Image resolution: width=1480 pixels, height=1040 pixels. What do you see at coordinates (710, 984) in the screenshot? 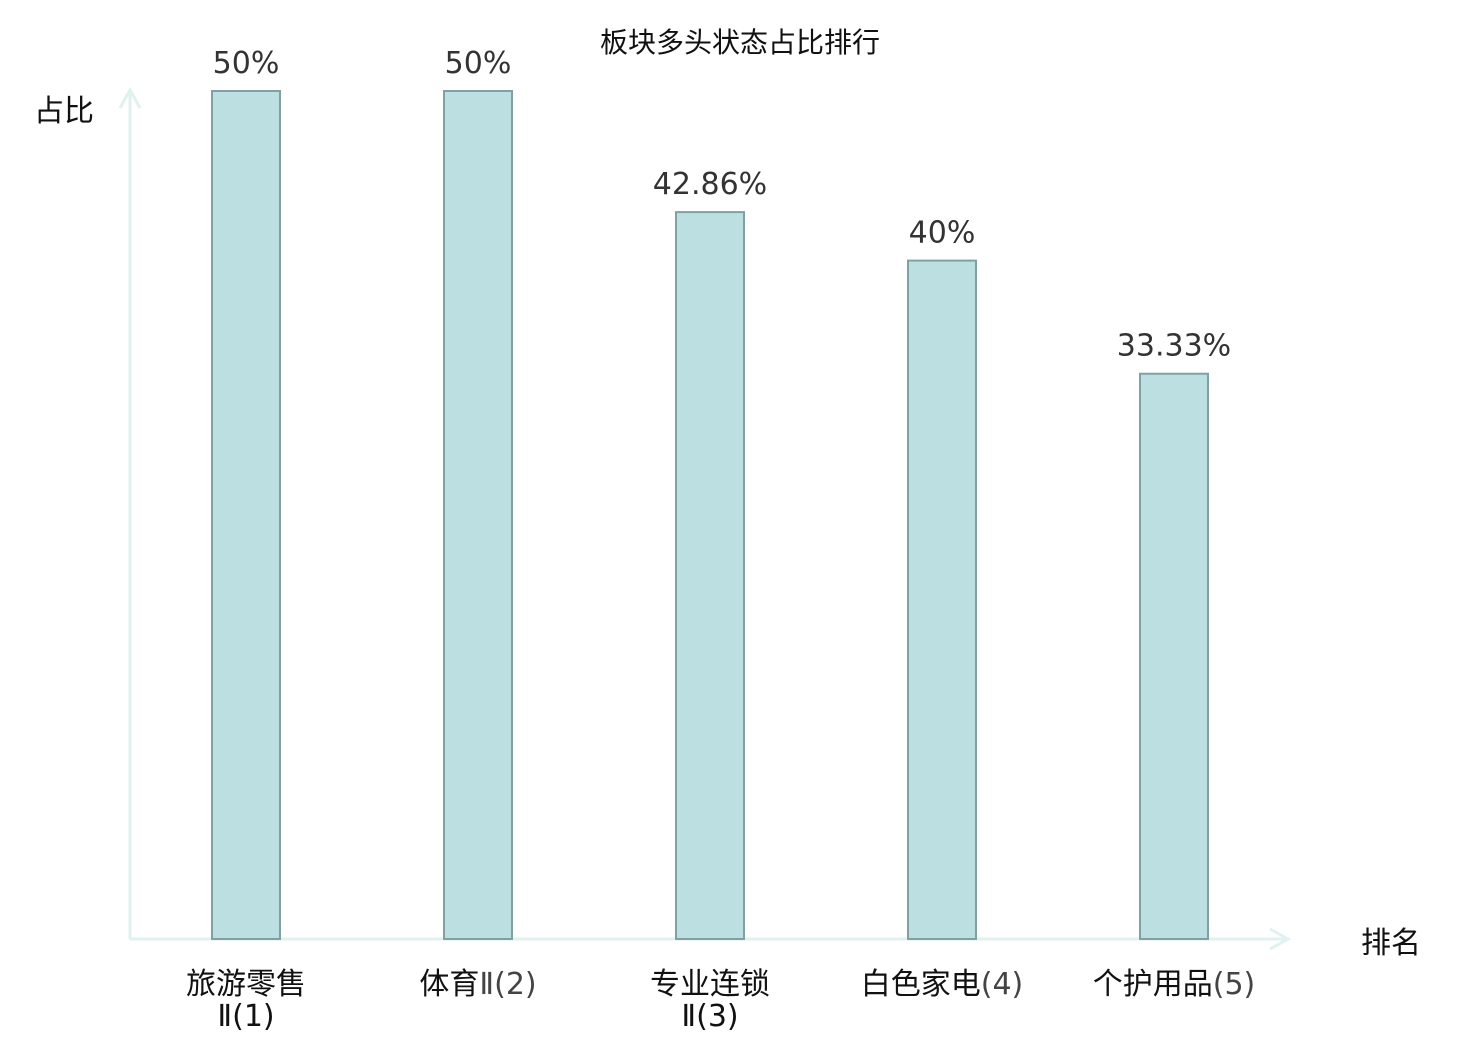
I see `category-label: 专业连锁` at bounding box center [710, 984].